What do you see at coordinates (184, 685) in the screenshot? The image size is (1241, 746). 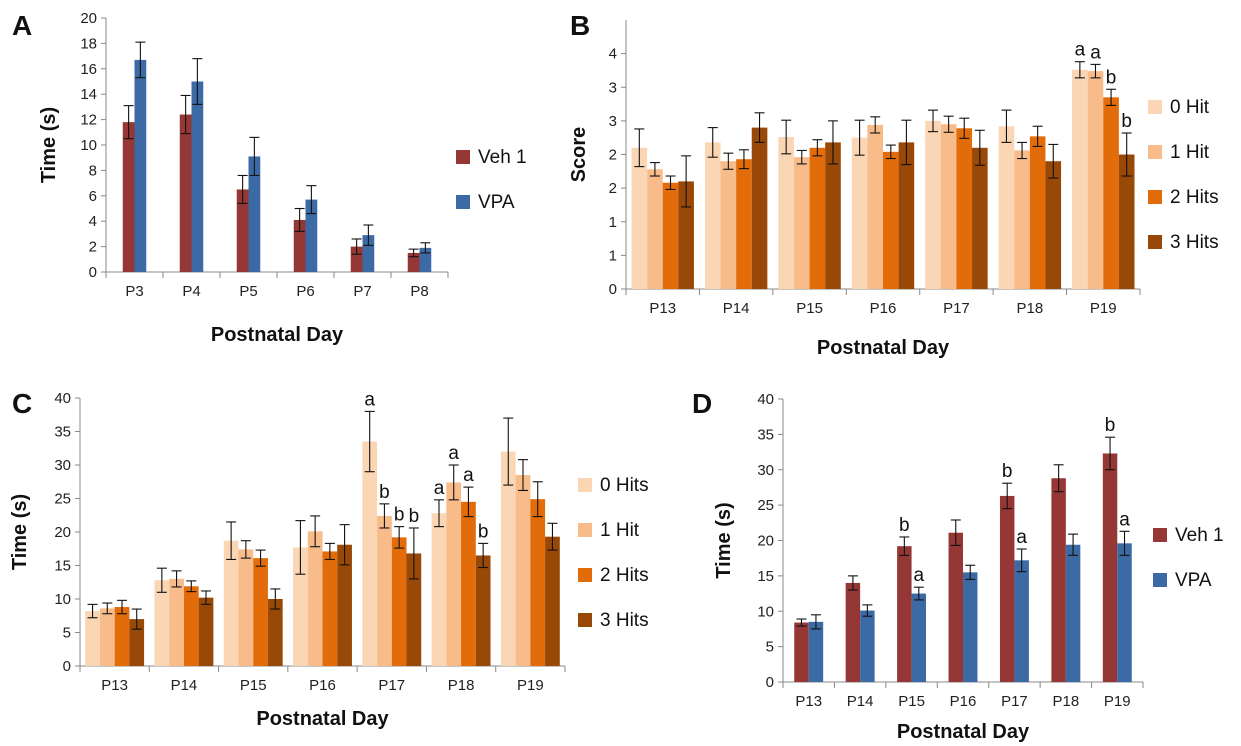 I see `x-tick-label: P14` at bounding box center [184, 685].